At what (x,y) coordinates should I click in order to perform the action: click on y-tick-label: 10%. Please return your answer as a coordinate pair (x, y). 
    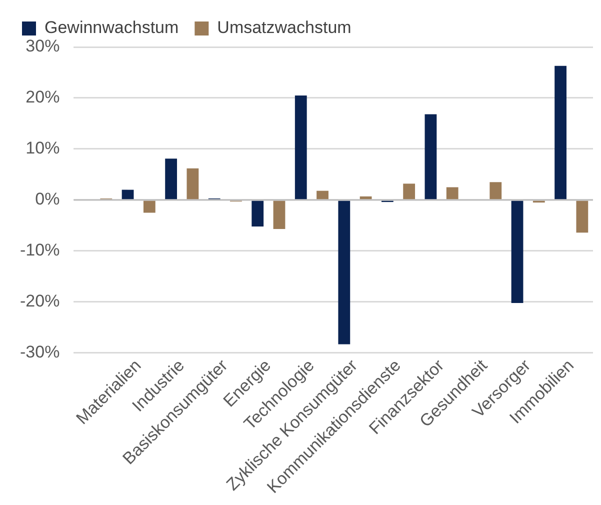
    Looking at the image, I should click on (43, 148).